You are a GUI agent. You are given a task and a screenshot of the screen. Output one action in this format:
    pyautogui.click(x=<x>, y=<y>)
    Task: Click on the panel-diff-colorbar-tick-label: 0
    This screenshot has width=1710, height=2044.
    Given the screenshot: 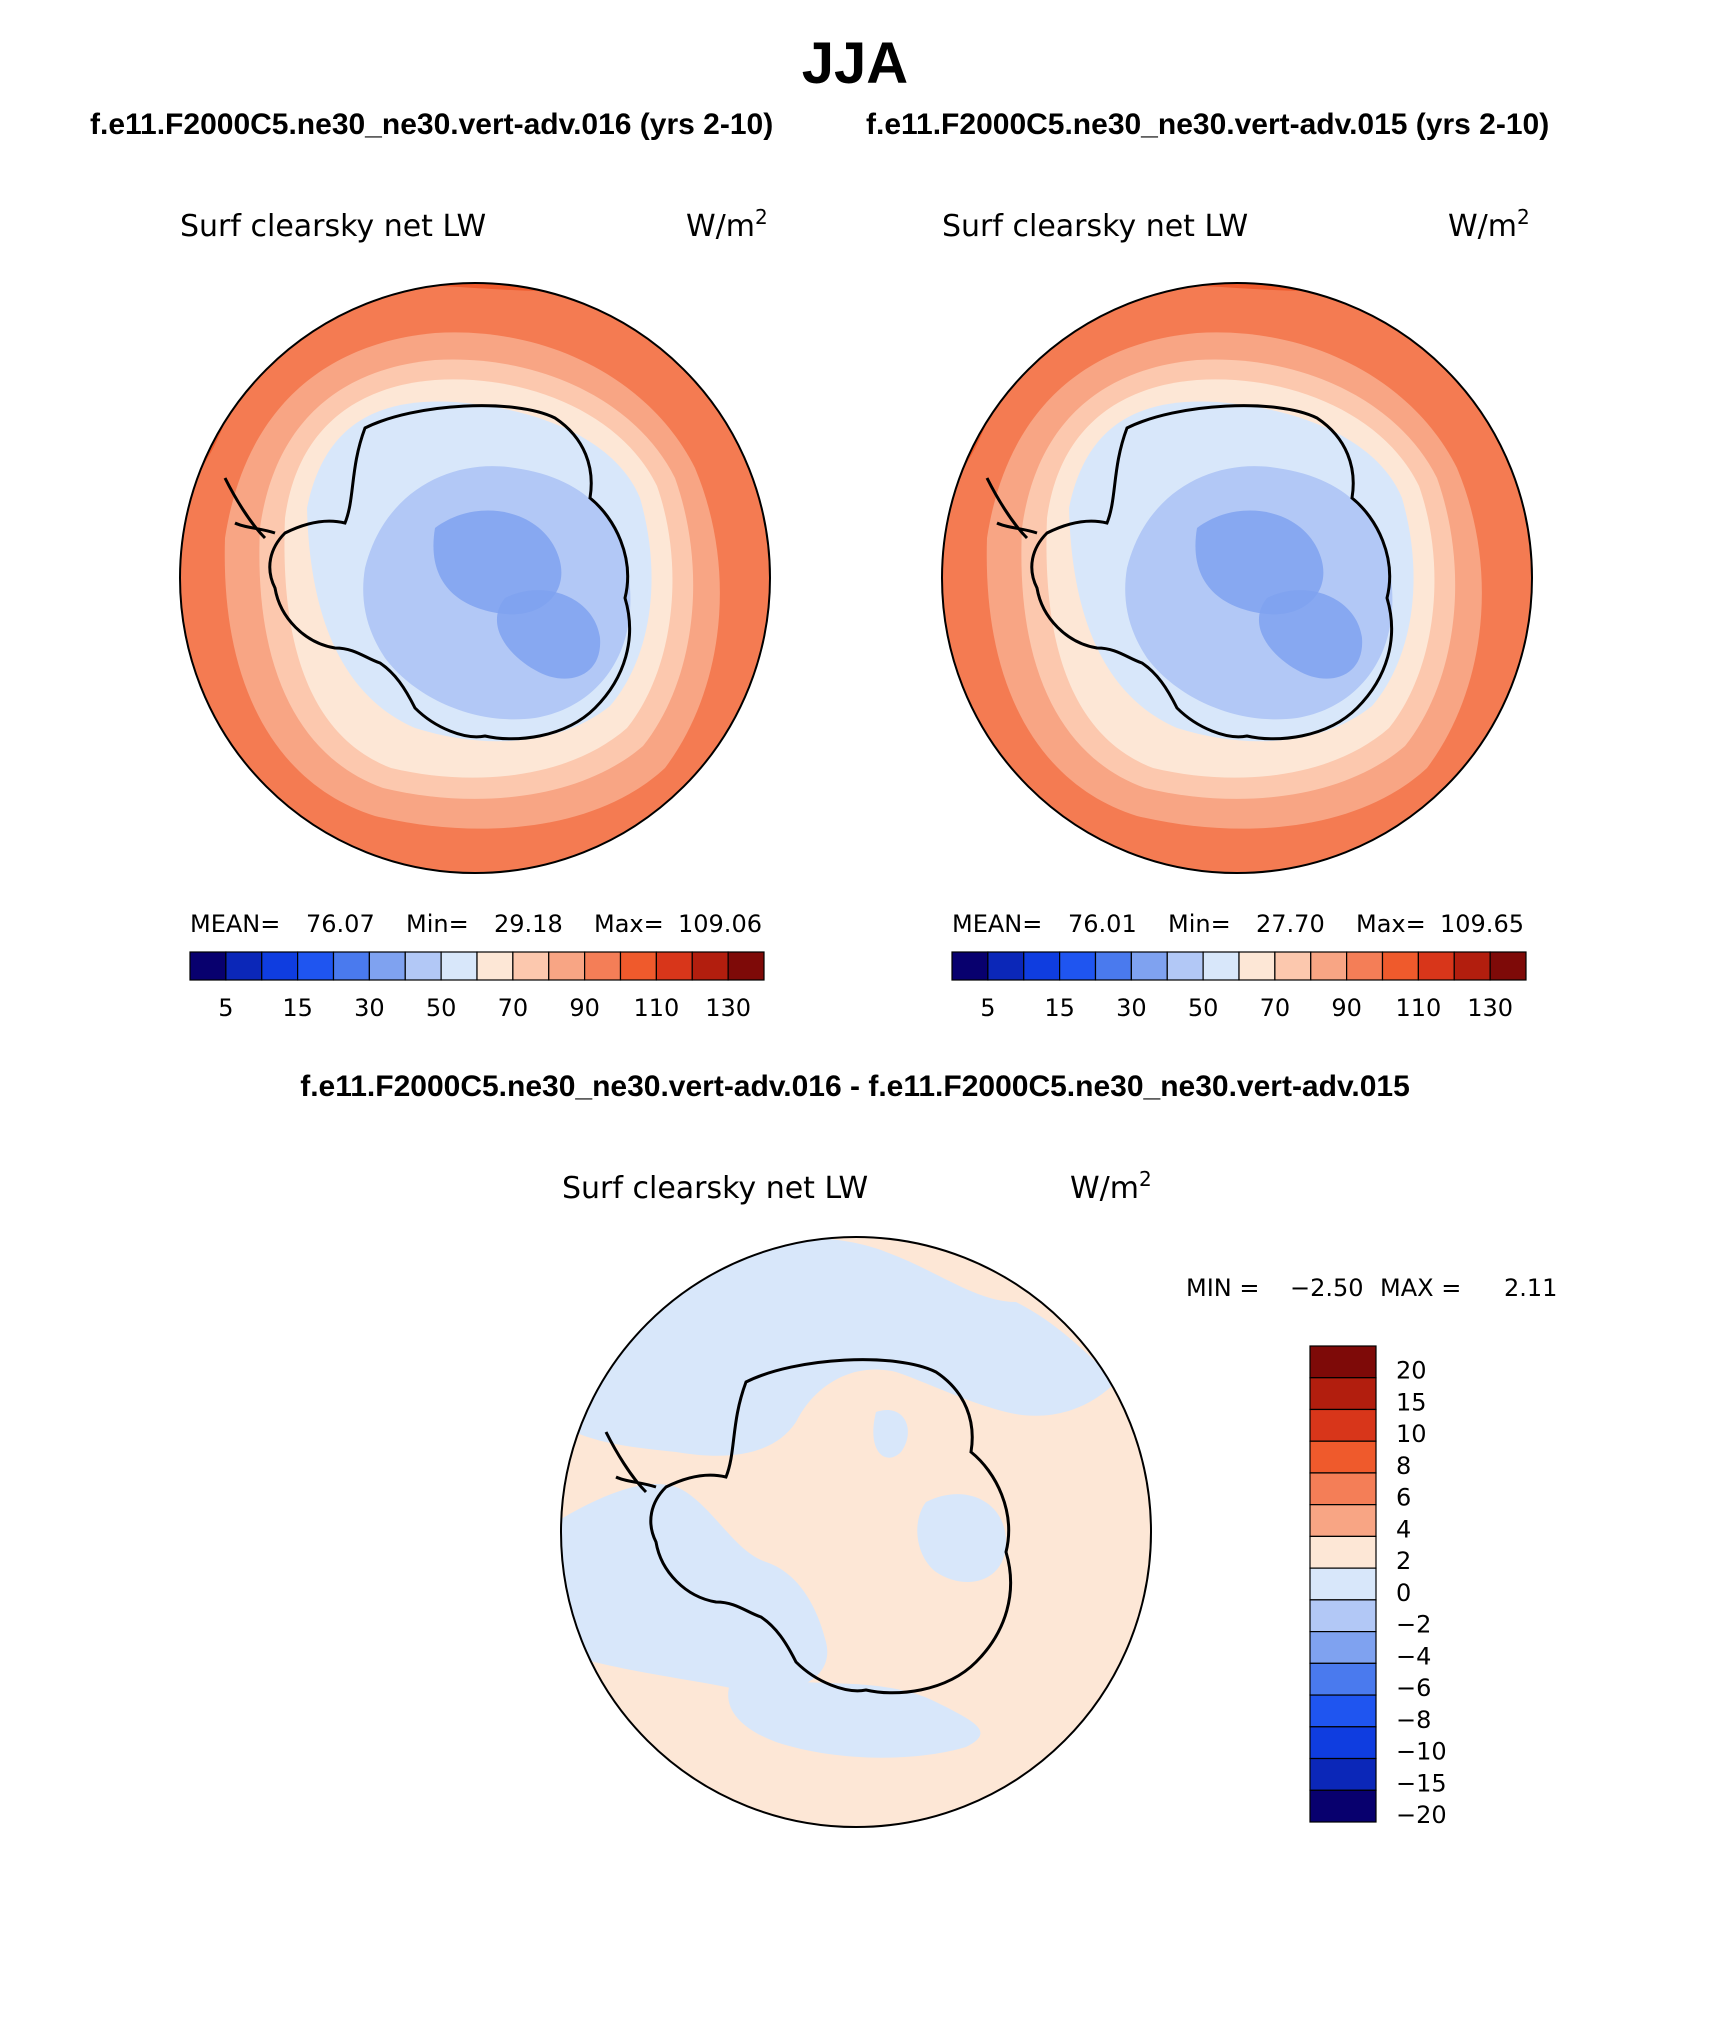 What is the action you would take?
    pyautogui.click(x=1403, y=1593)
    